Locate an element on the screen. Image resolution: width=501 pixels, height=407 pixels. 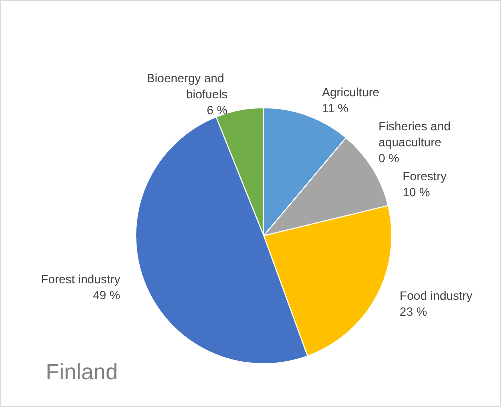
data-label: 49 % is located at coordinates (107, 295).